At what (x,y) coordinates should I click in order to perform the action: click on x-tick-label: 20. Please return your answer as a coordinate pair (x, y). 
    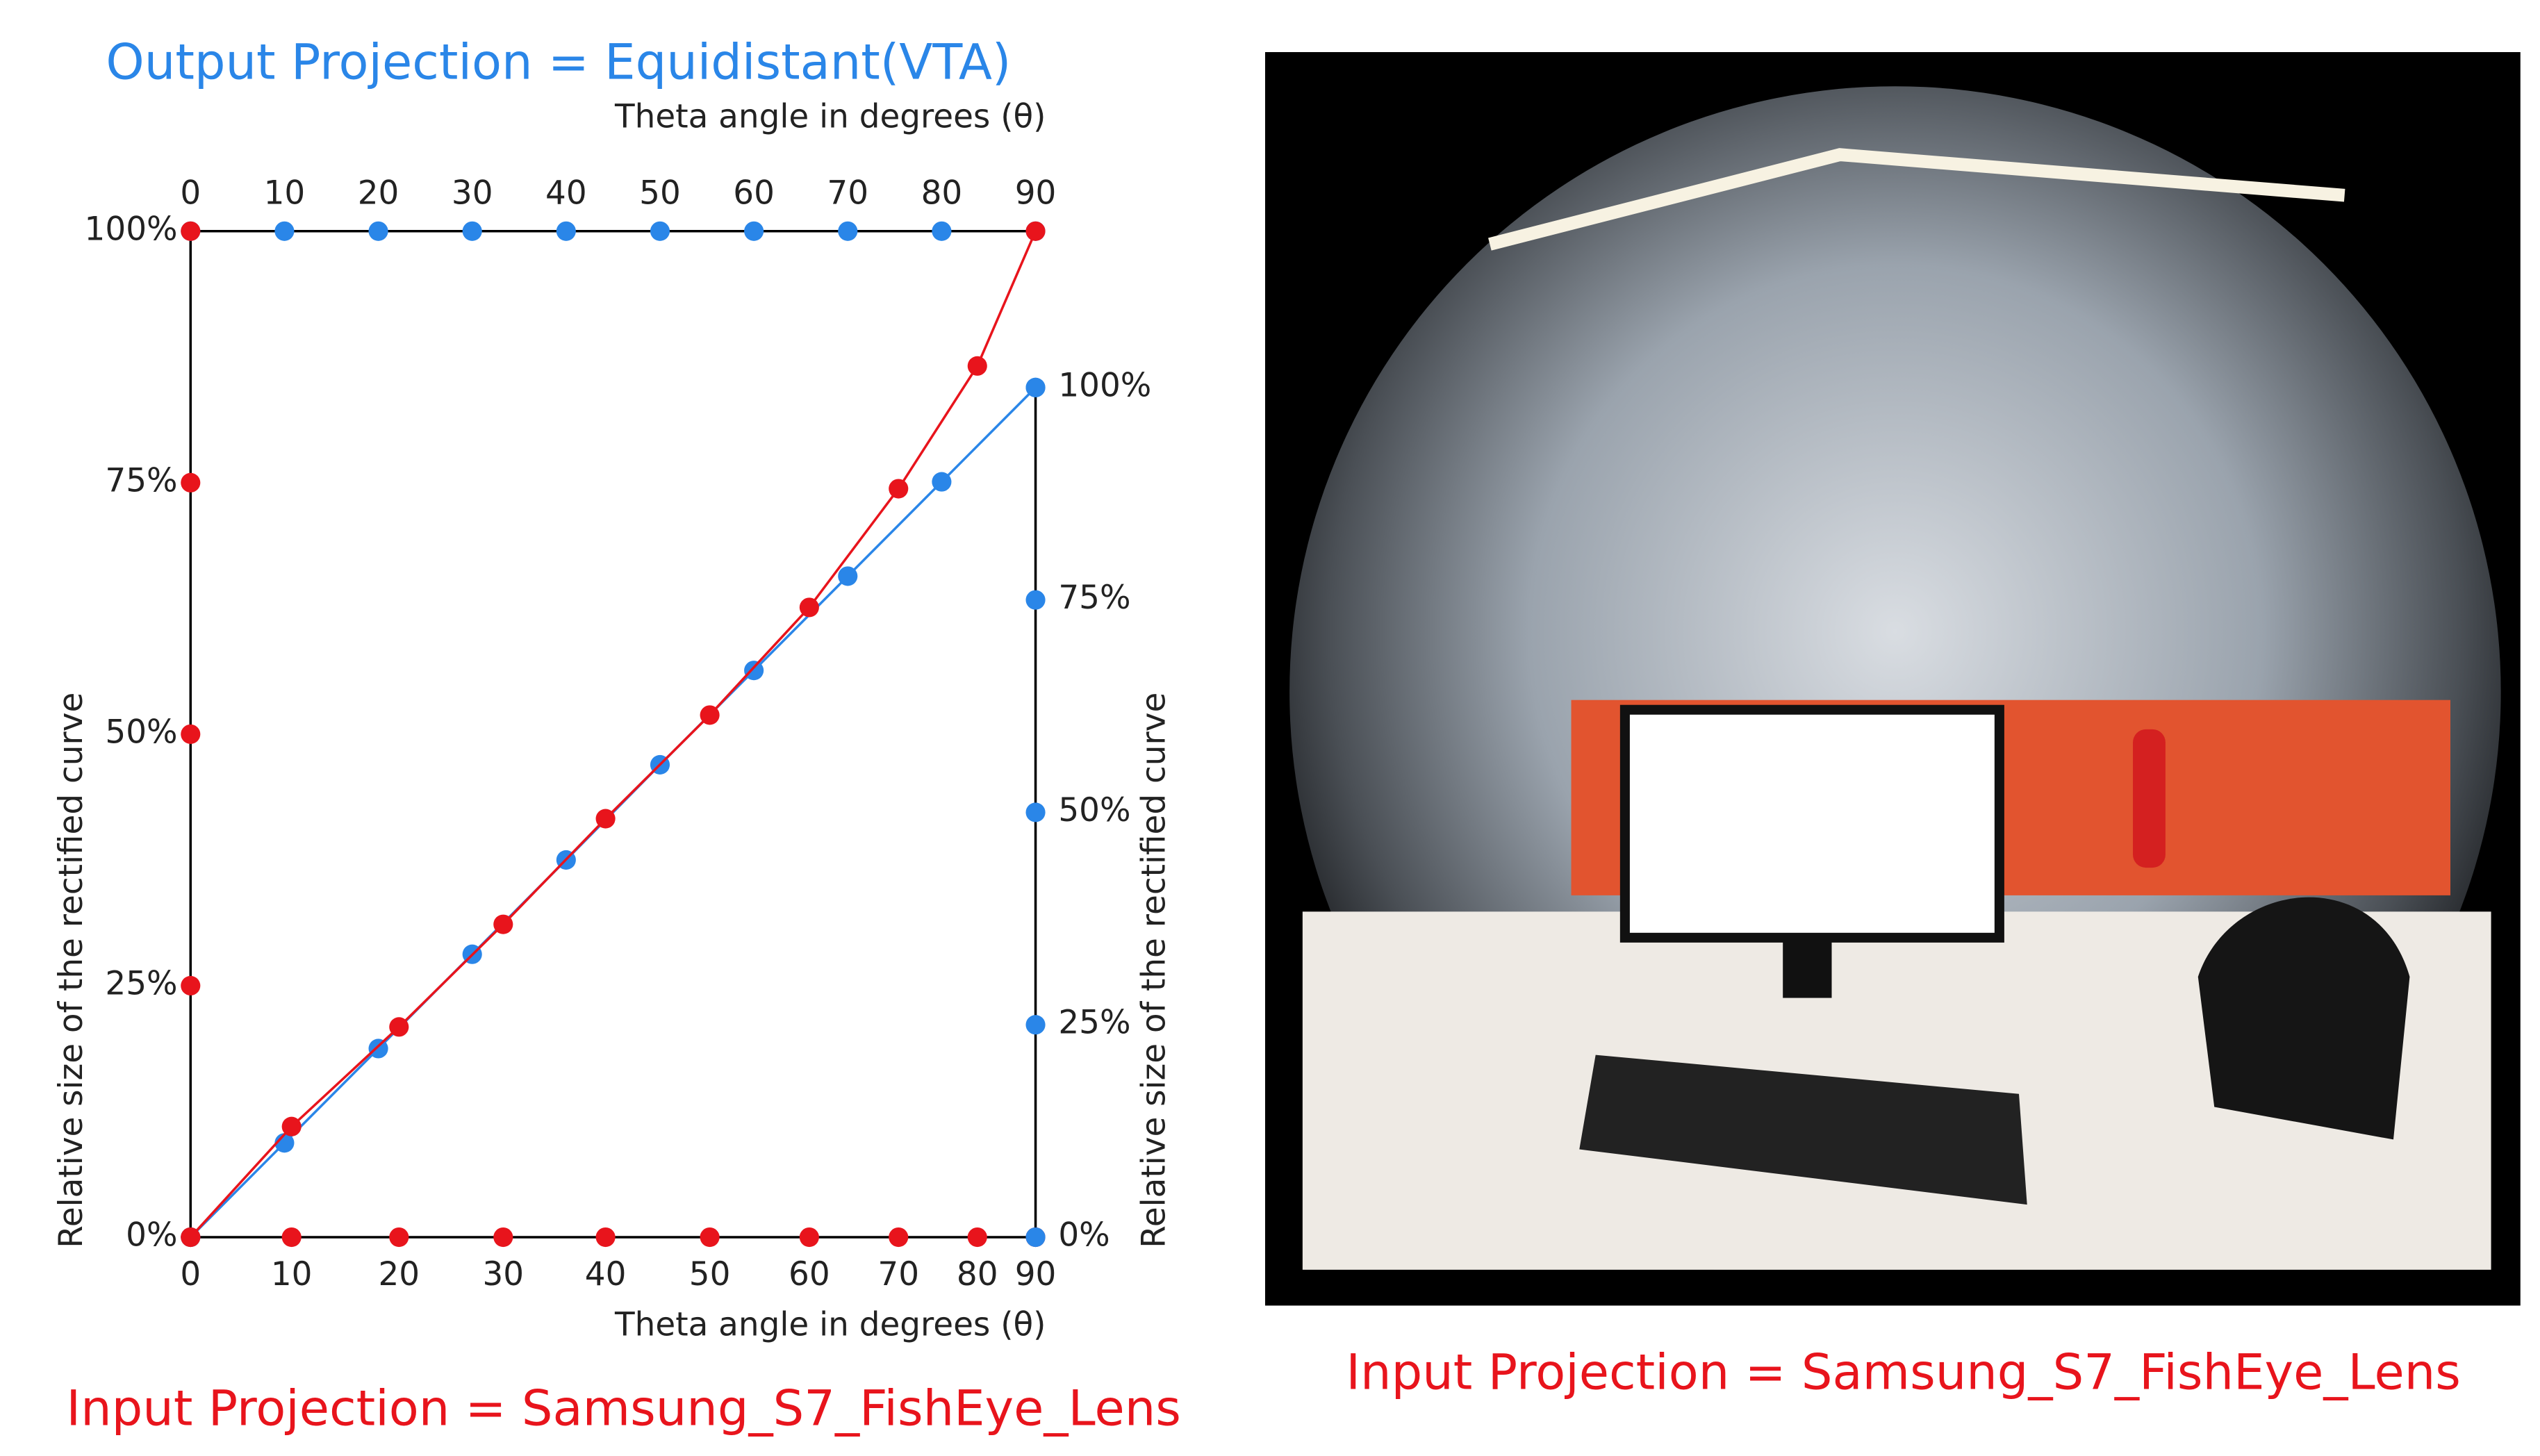
    Looking at the image, I should click on (378, 194).